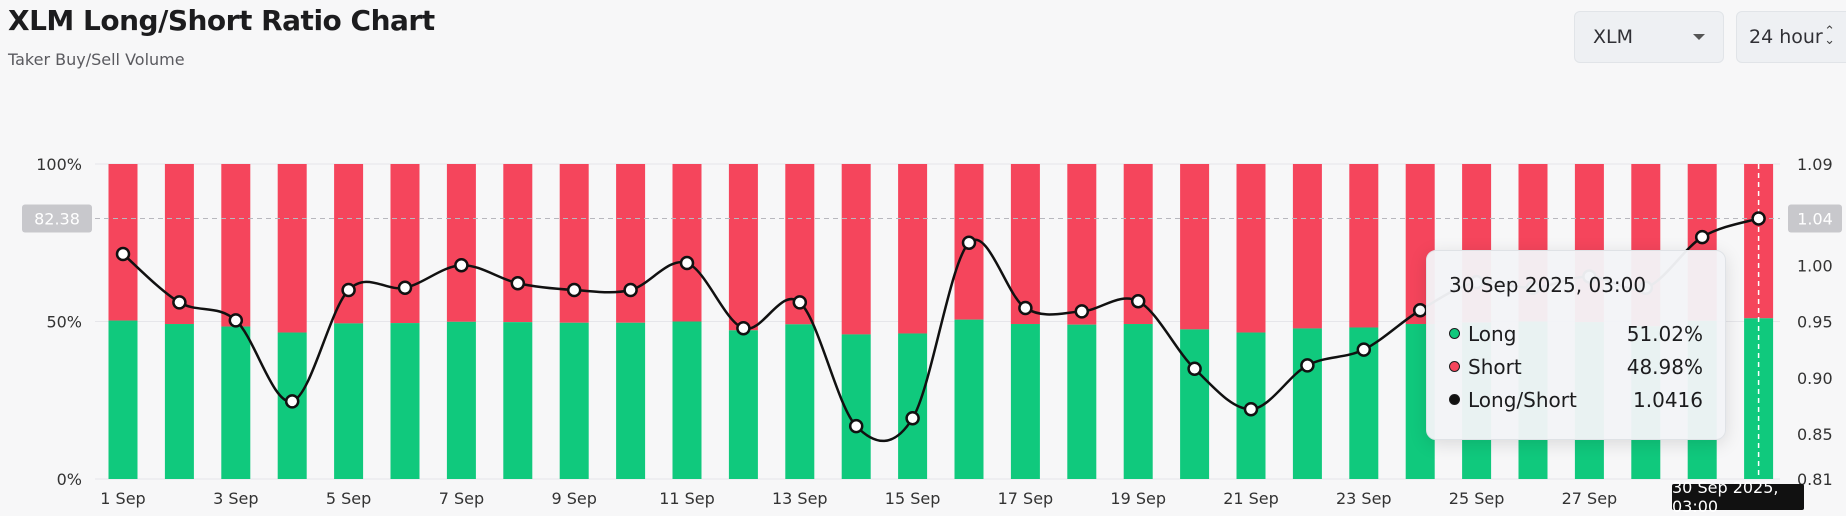 The image size is (1846, 516). Describe the element at coordinates (1815, 265) in the screenshot. I see `right-axis-tick: 1.00` at that location.